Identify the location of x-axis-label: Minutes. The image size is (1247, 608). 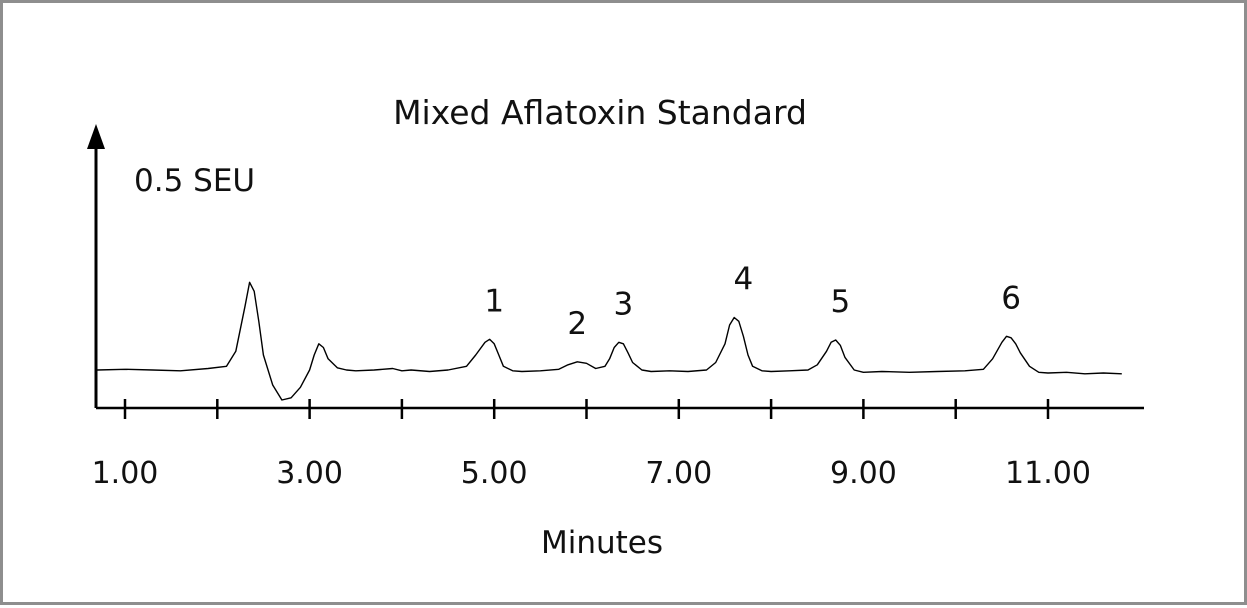
(602, 543).